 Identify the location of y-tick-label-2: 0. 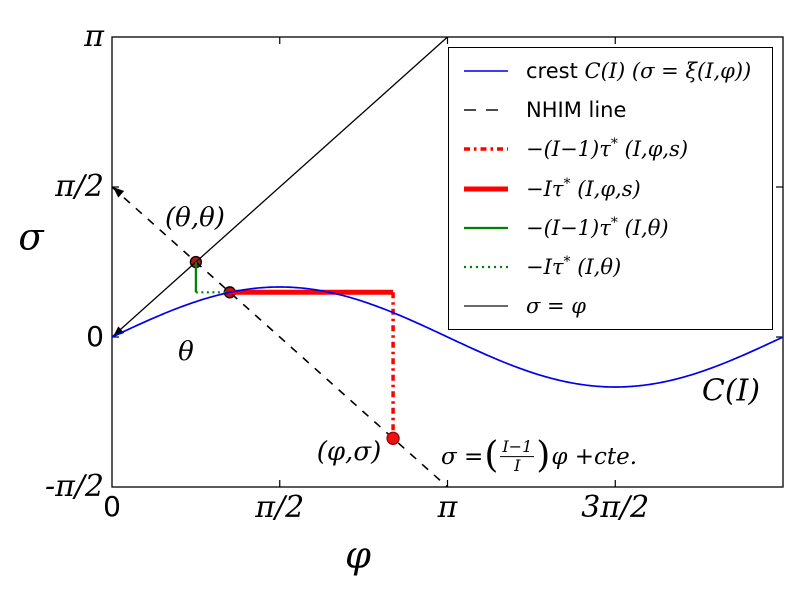
(95, 336).